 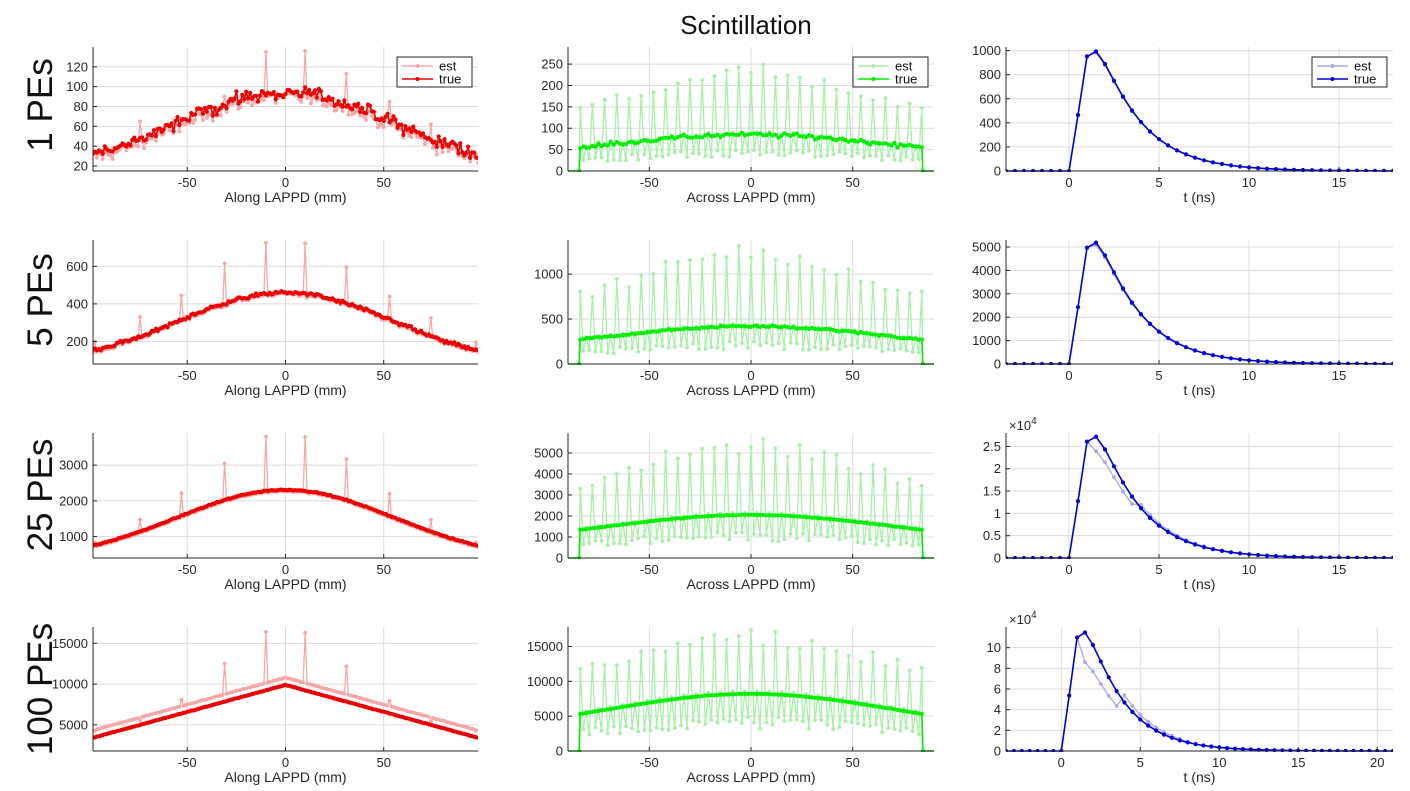 What do you see at coordinates (548, 473) in the screenshot?
I see `y-tick-label: 4000` at bounding box center [548, 473].